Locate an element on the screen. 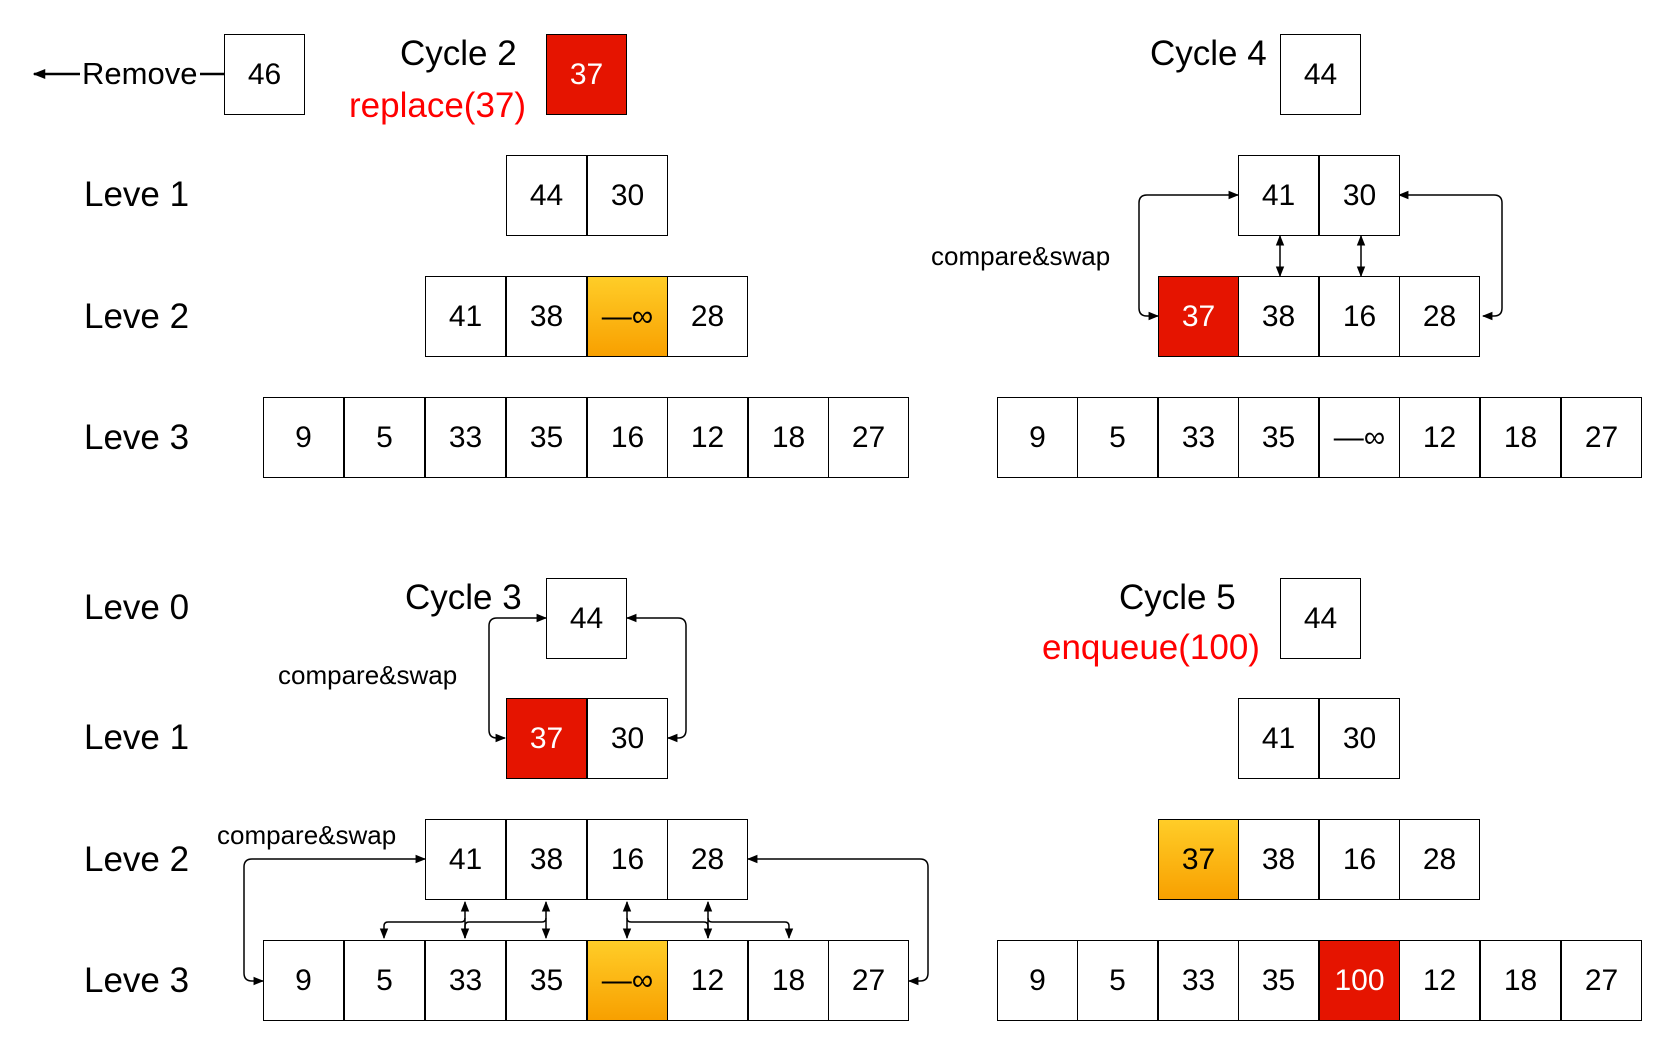 This screenshot has height=1039, width=1657. c3-l3-cell: 33 is located at coordinates (465, 980).